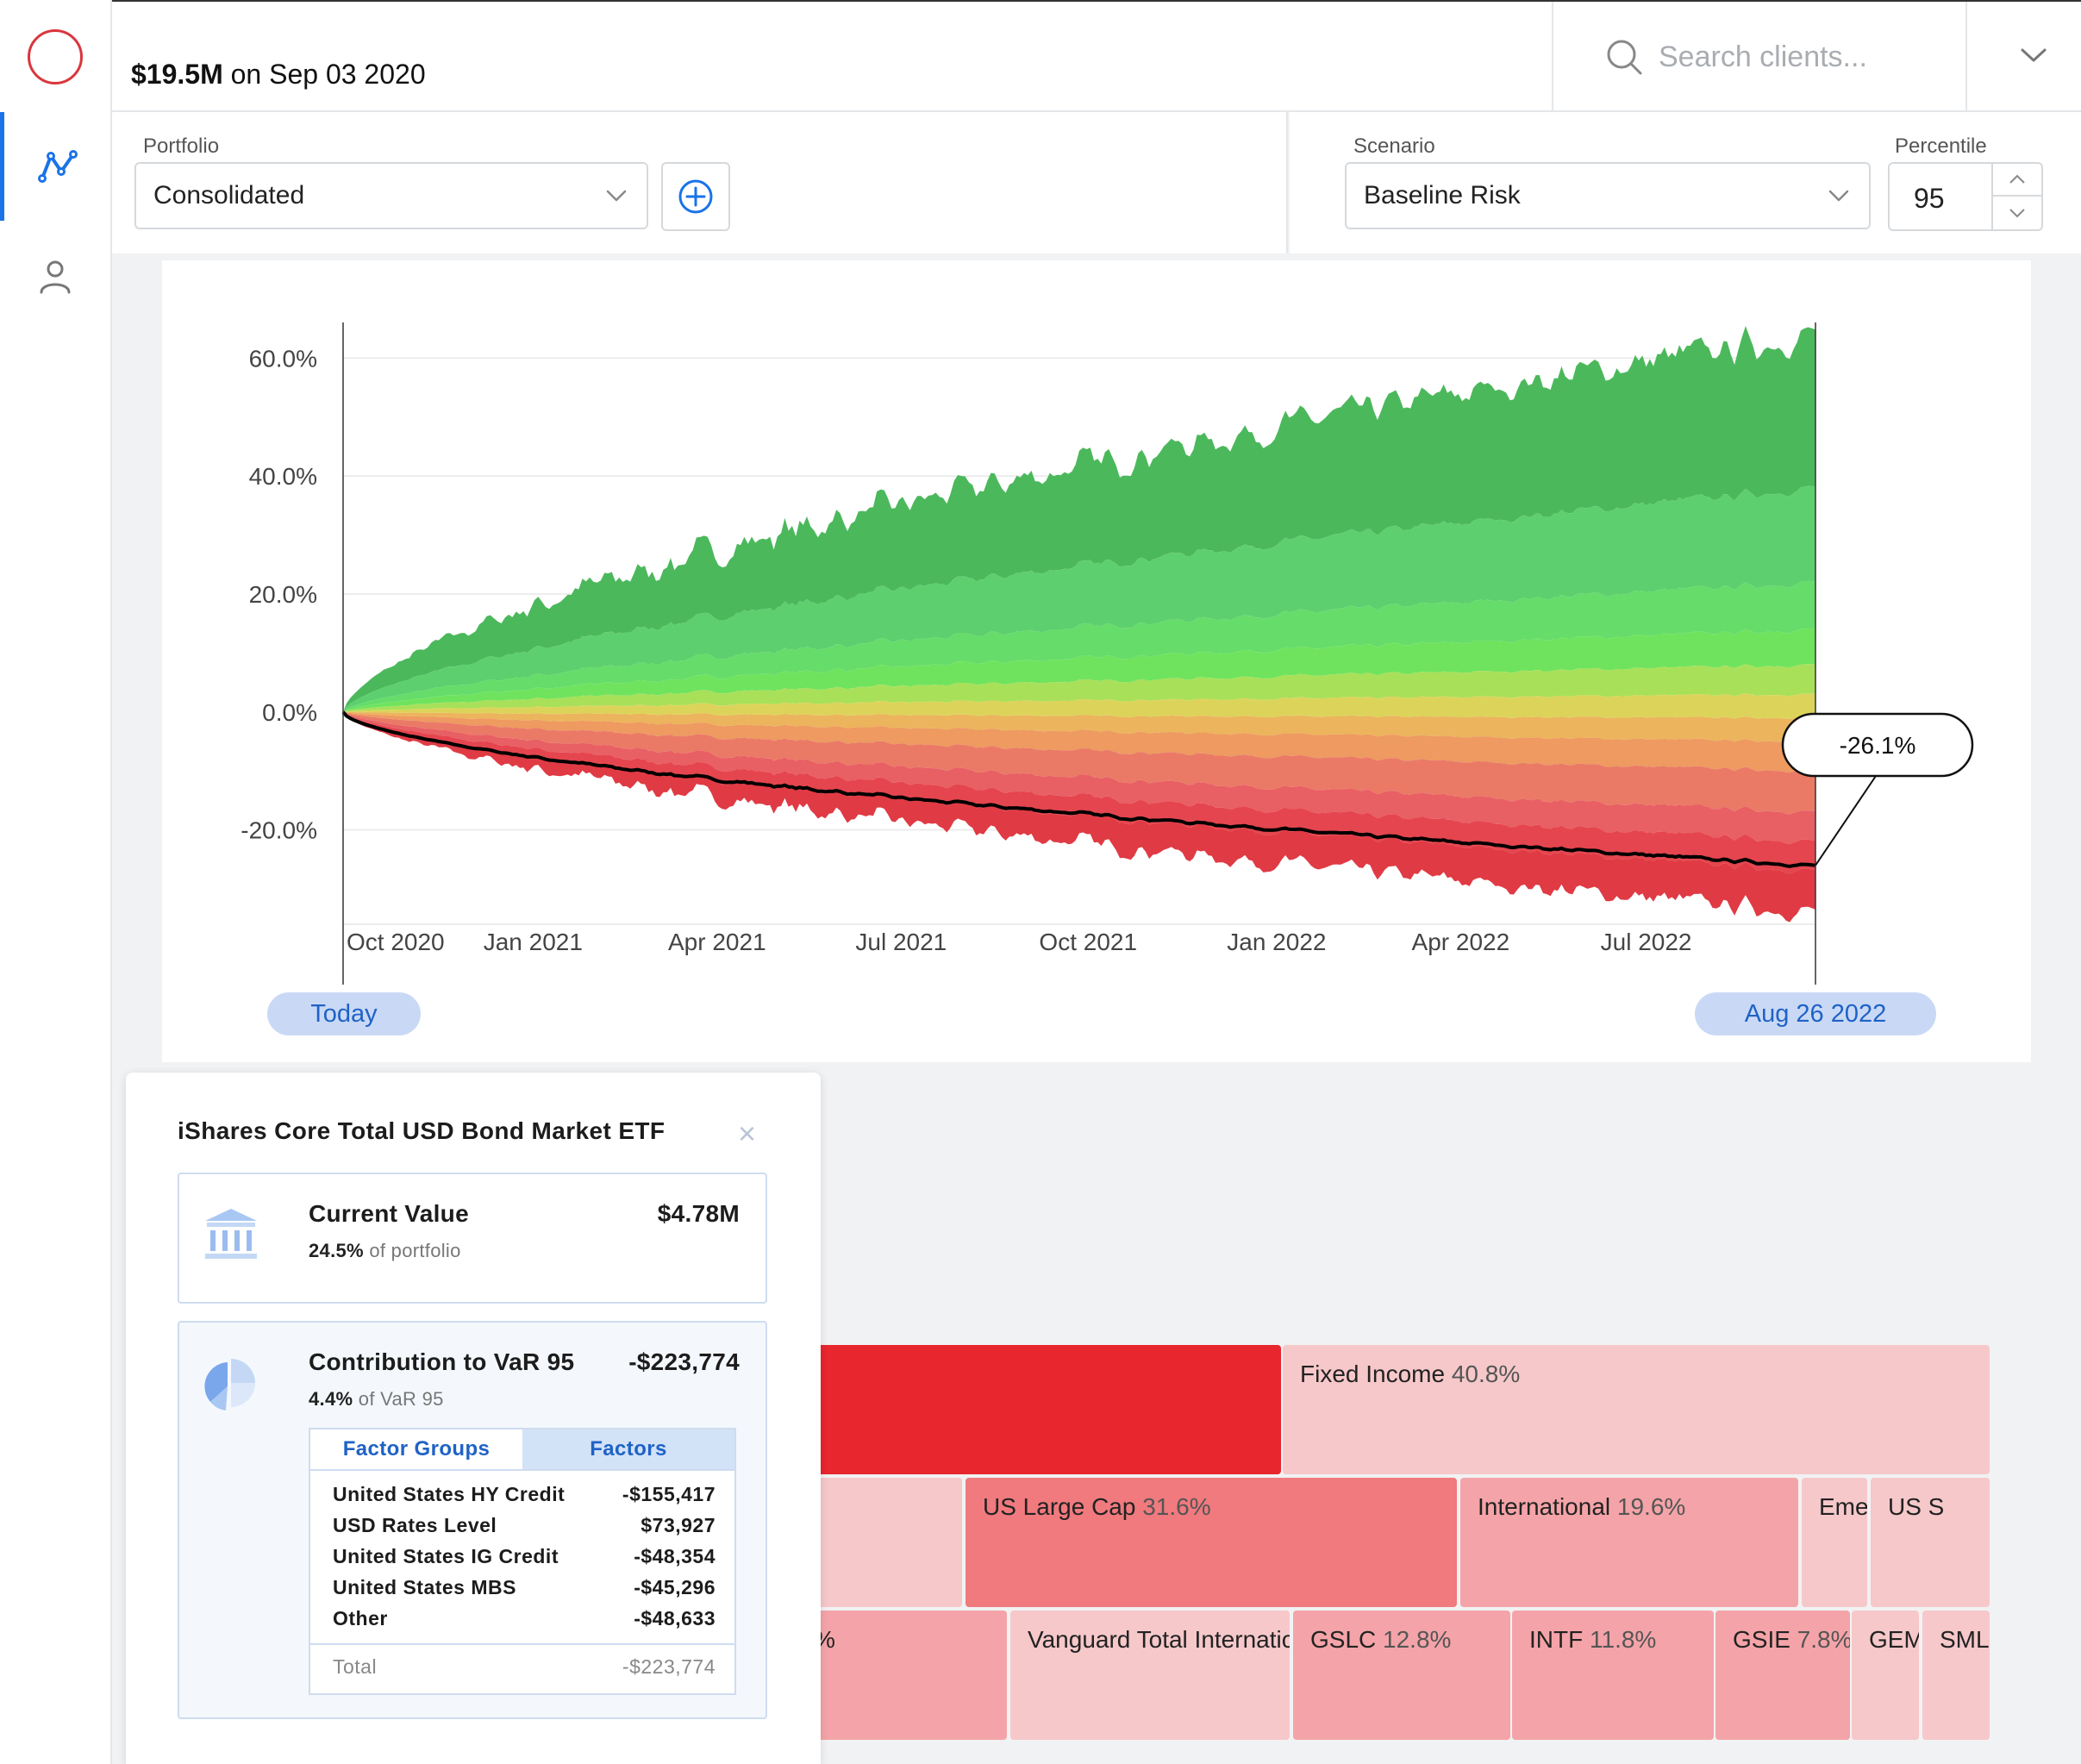 The width and height of the screenshot is (2081, 1764). I want to click on logo, so click(56, 57).